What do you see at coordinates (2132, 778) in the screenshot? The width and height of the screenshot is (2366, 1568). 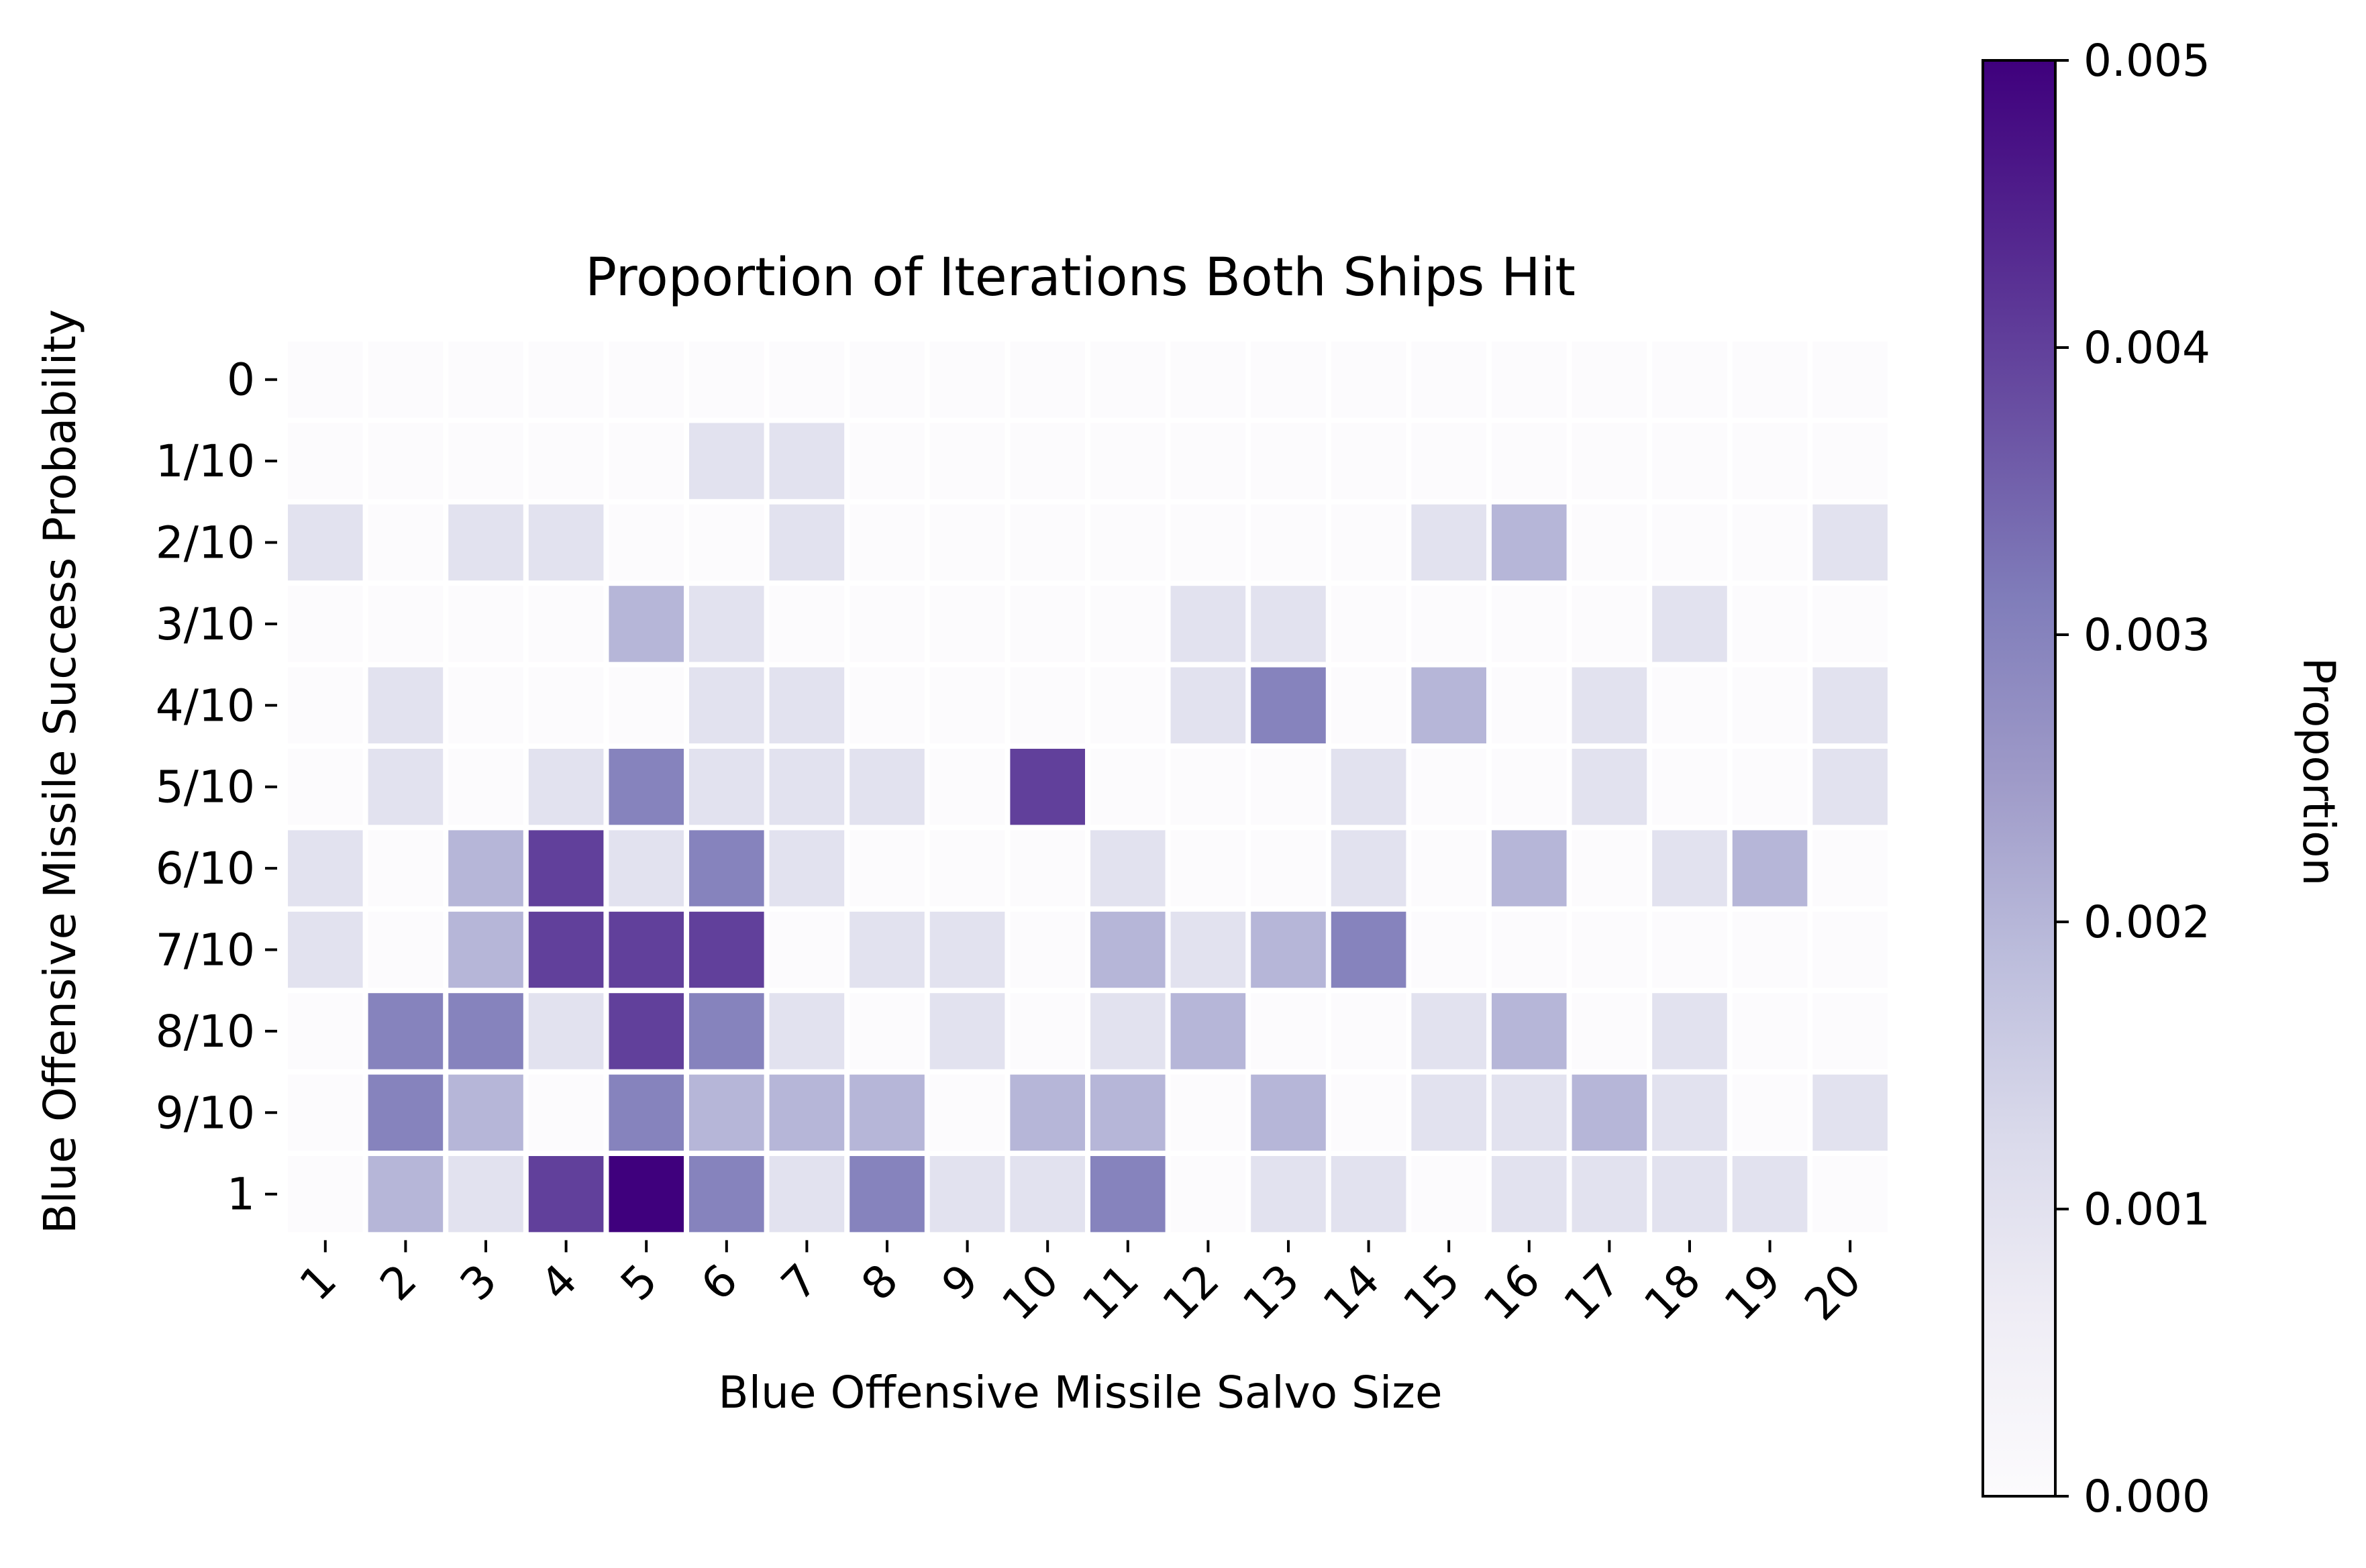 I see `colorbar-ticks: 0.000 0.001 0.002 0.003 0.004 0.005` at bounding box center [2132, 778].